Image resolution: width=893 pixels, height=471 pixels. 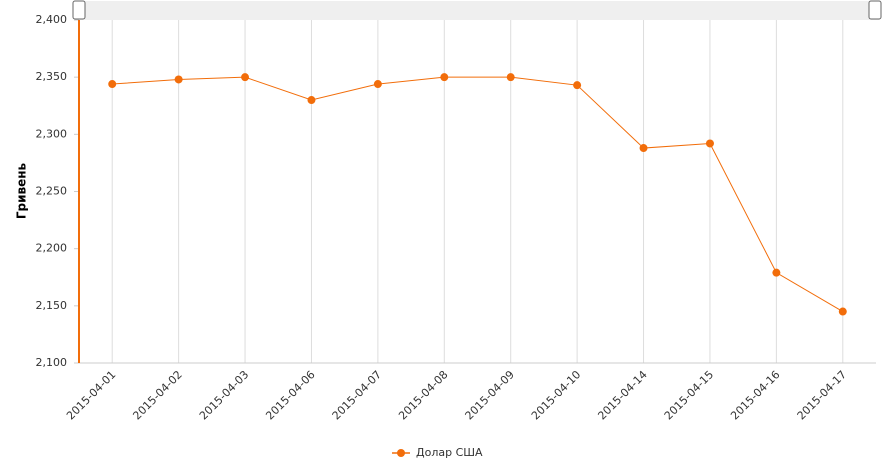 What do you see at coordinates (290, 395) in the screenshot?
I see `x-tick-label: 2015-04-06` at bounding box center [290, 395].